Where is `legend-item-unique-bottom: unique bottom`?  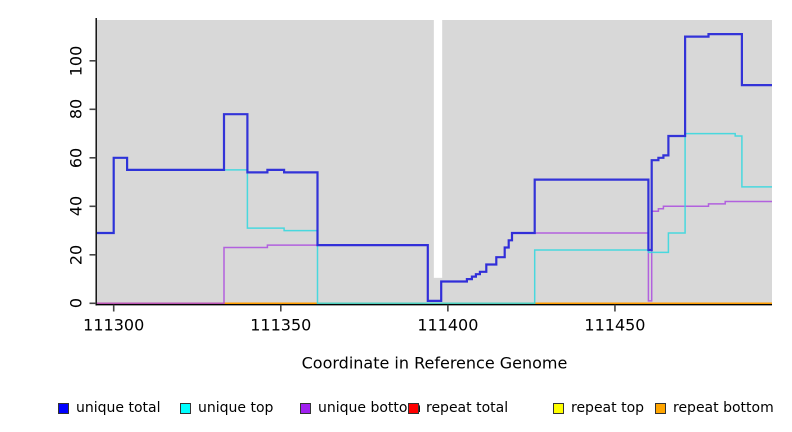 legend-item-unique-bottom: unique bottom is located at coordinates (361, 408).